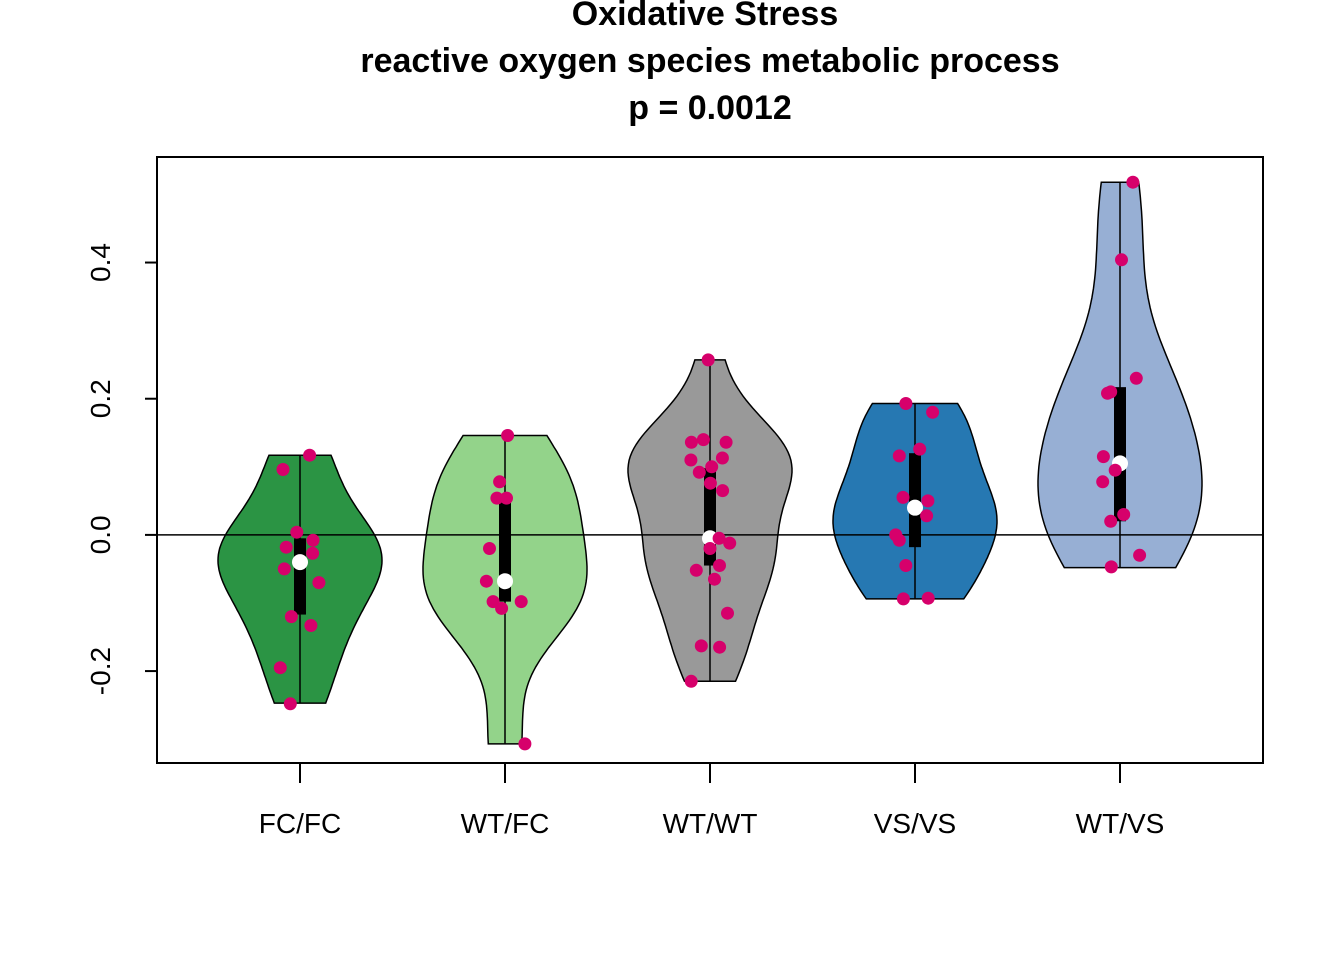 This screenshot has height=960, width=1344. Describe the element at coordinates (505, 823) in the screenshot. I see `x-tick-label: WT/FC` at that location.